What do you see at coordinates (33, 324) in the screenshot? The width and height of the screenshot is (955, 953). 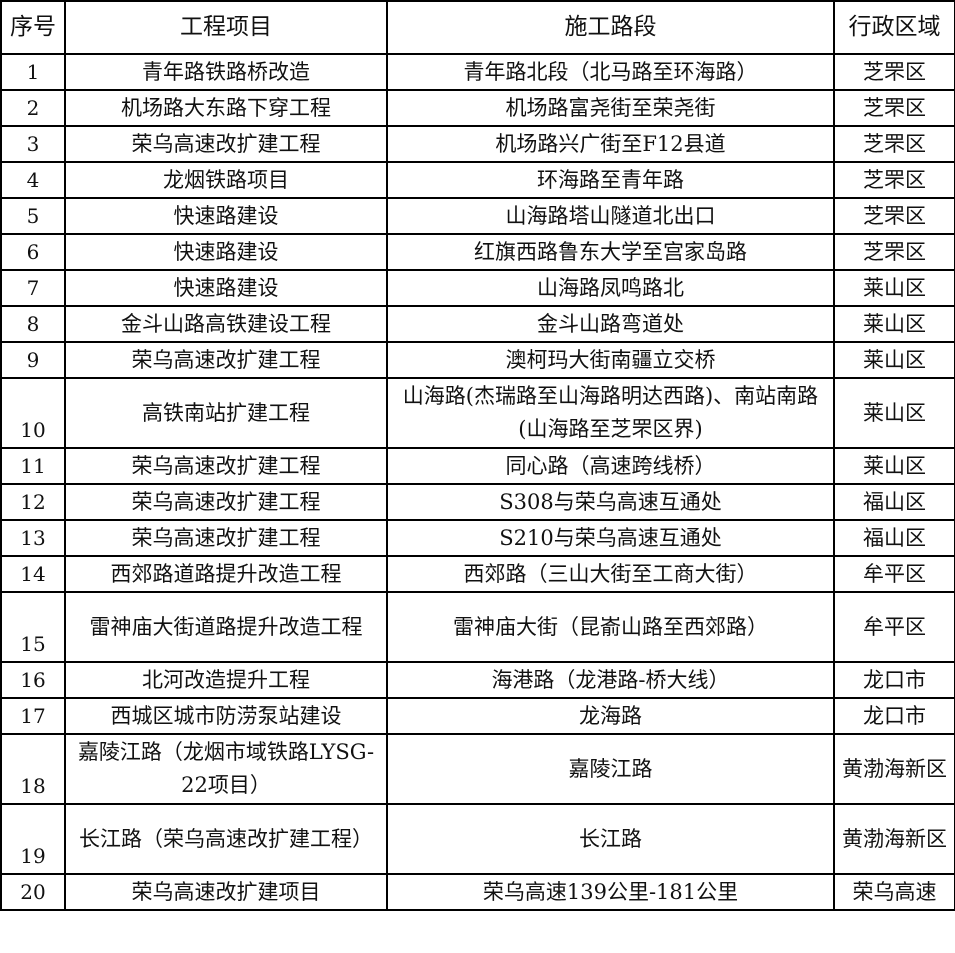 I see `cell-no: 8` at bounding box center [33, 324].